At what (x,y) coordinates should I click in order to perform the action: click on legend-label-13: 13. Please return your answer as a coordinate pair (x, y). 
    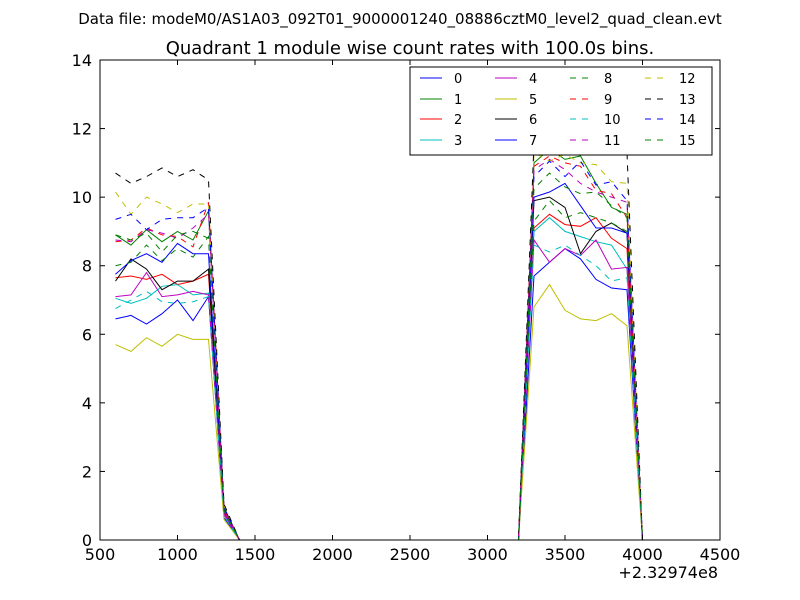
    Looking at the image, I should click on (687, 100).